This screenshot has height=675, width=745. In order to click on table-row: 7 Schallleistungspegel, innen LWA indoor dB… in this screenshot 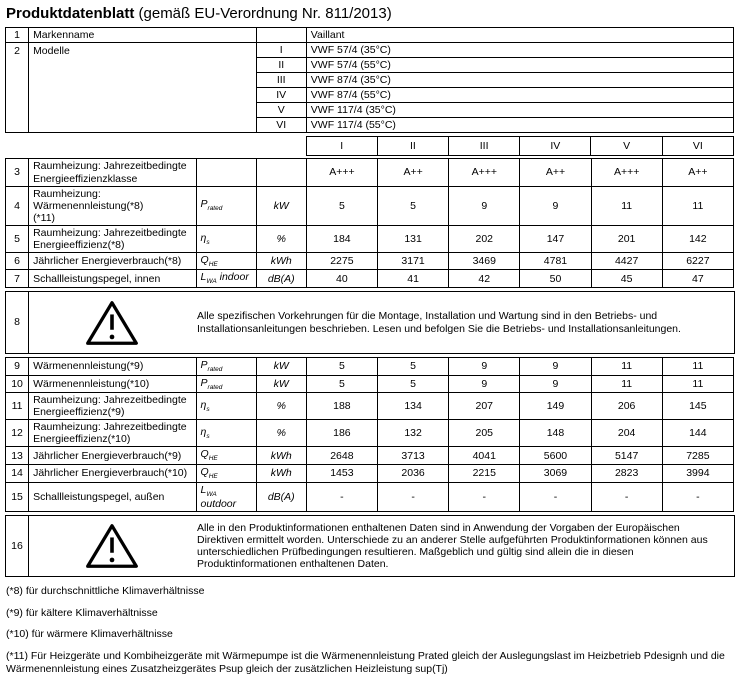, I will do `click(369, 278)`.